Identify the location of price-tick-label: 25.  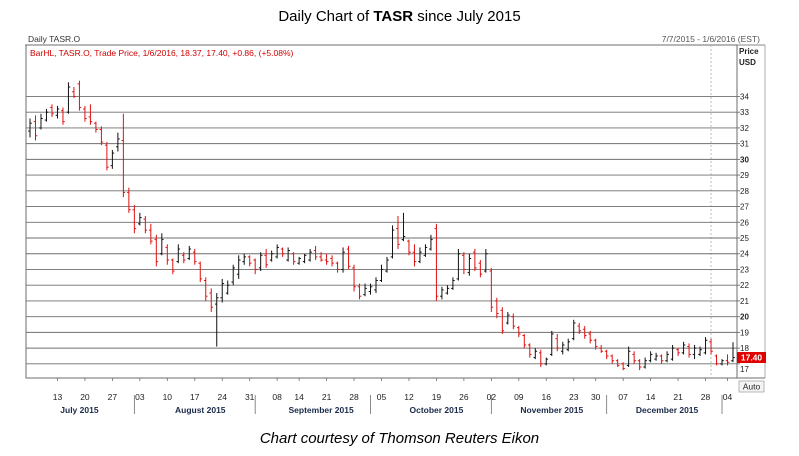
(744, 238).